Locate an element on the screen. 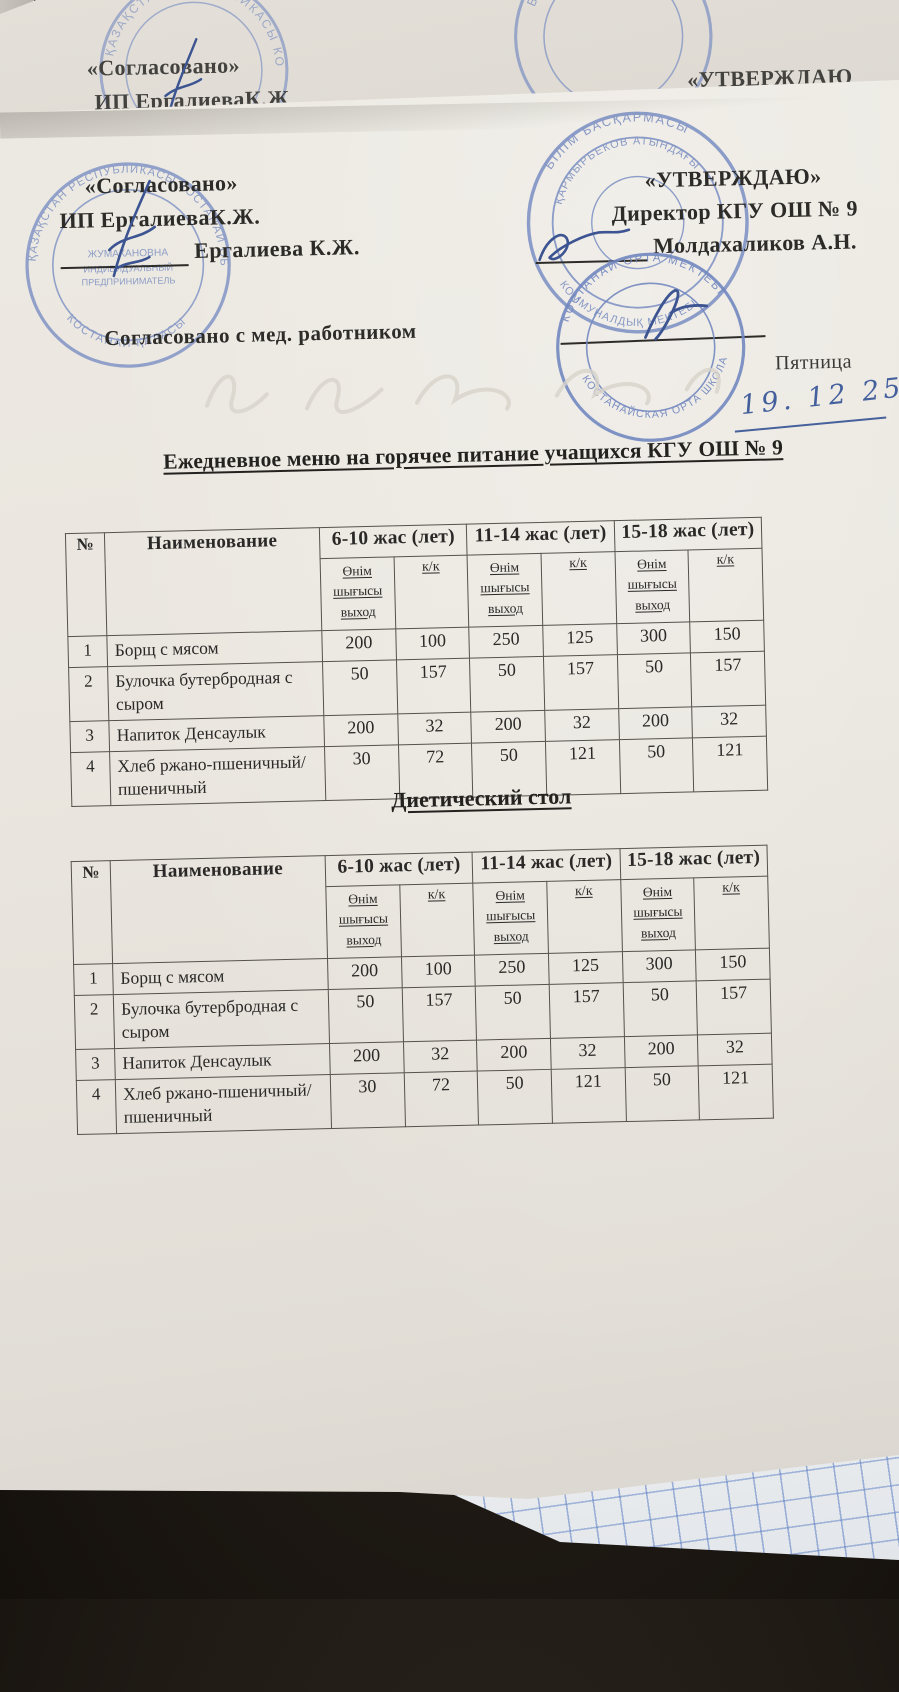 The height and width of the screenshot is (1692, 899). dish-value: 72 is located at coordinates (441, 1098).